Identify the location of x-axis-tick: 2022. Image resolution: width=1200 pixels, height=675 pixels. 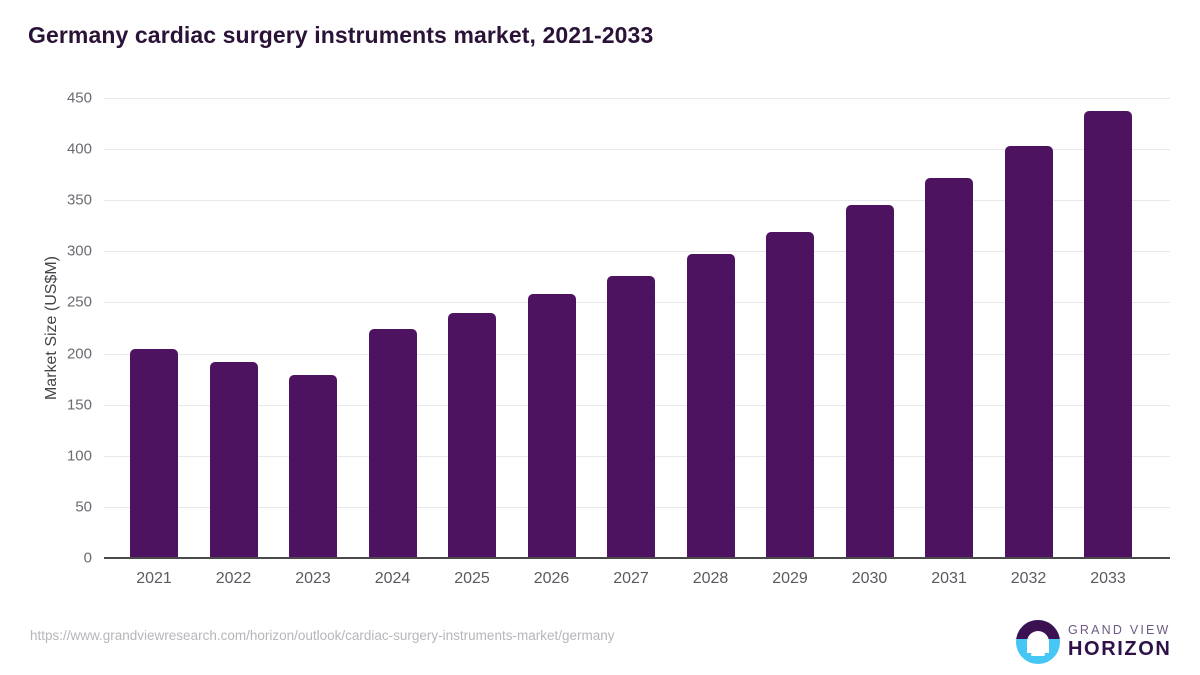
(233, 578).